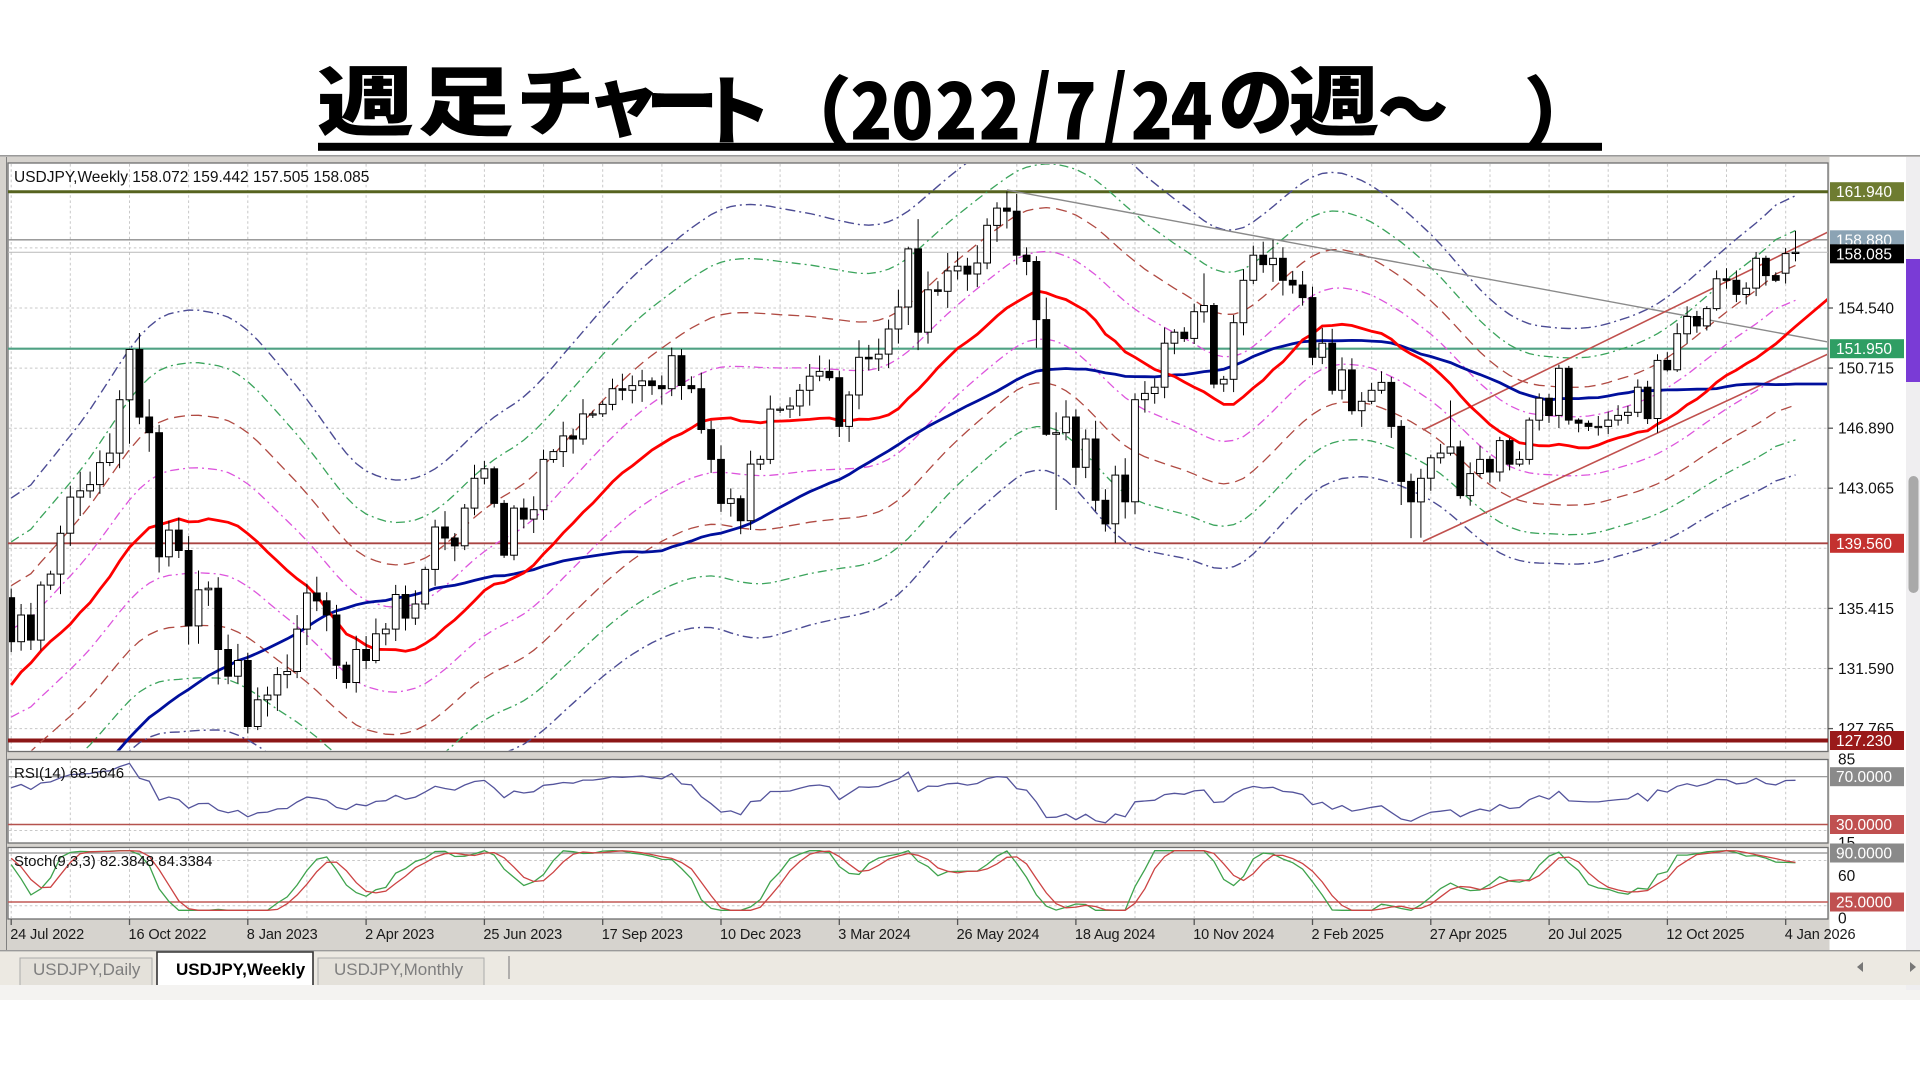 The width and height of the screenshot is (1920, 1080). What do you see at coordinates (1866, 669) in the screenshot?
I see `svg-text: 131.590` at bounding box center [1866, 669].